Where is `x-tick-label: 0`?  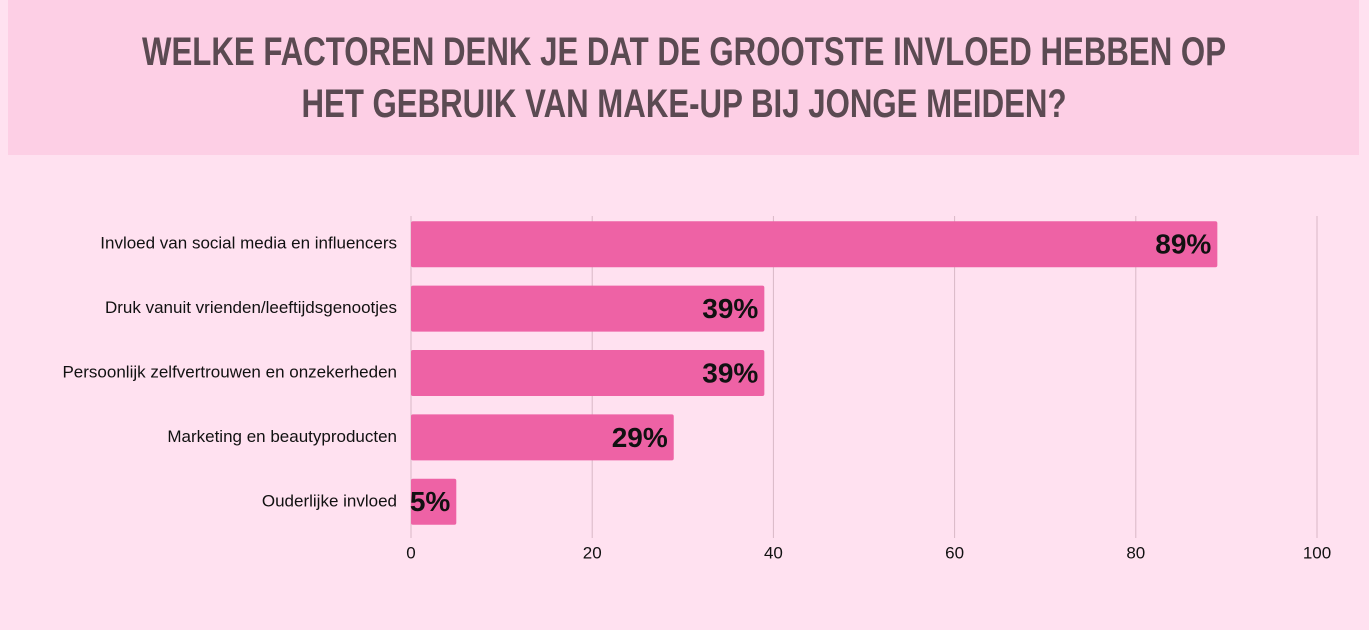 x-tick-label: 0 is located at coordinates (410, 552).